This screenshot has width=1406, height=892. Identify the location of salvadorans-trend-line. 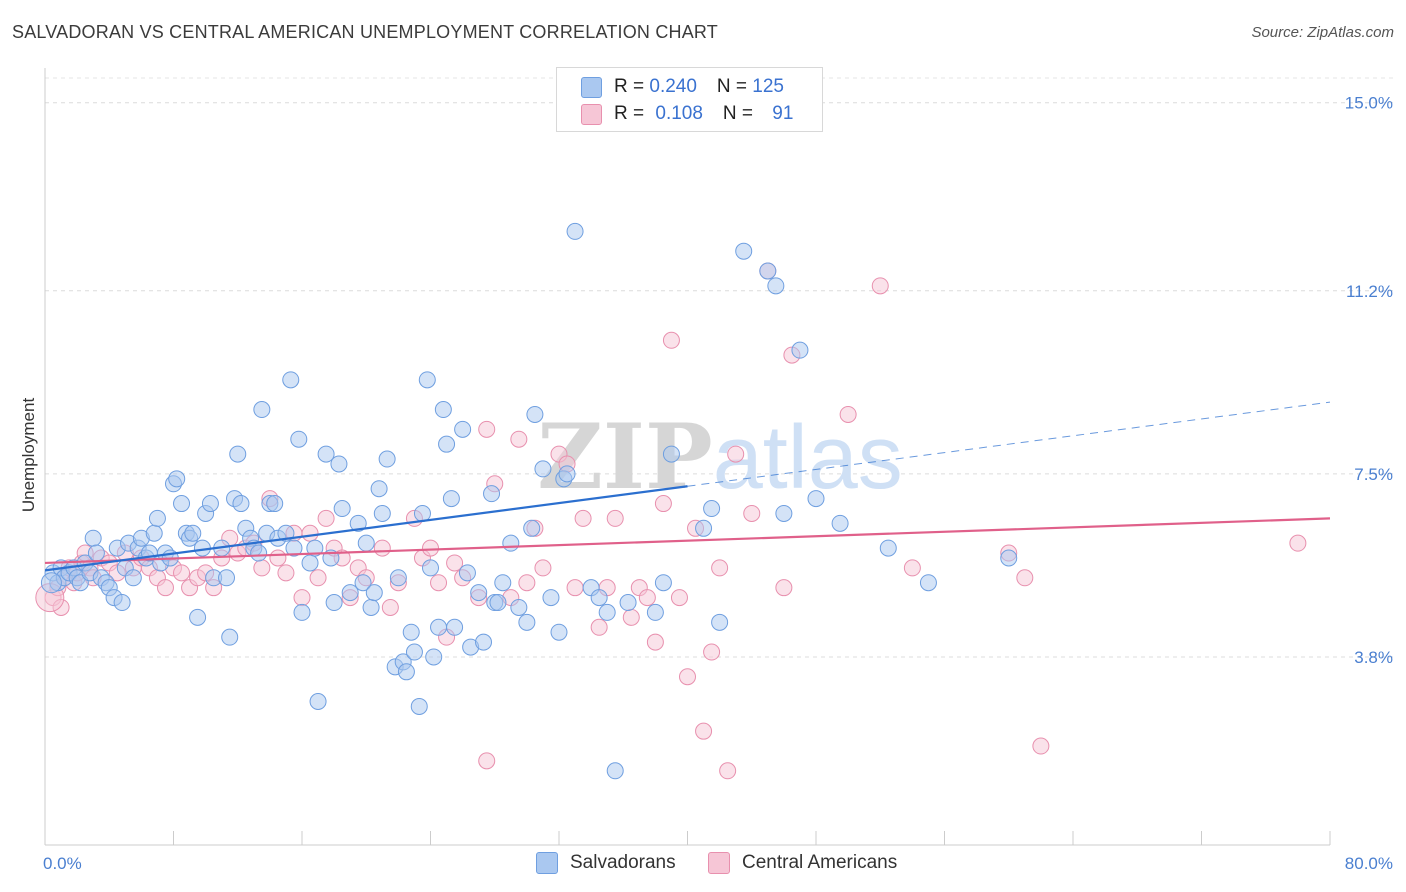
(366, 528).